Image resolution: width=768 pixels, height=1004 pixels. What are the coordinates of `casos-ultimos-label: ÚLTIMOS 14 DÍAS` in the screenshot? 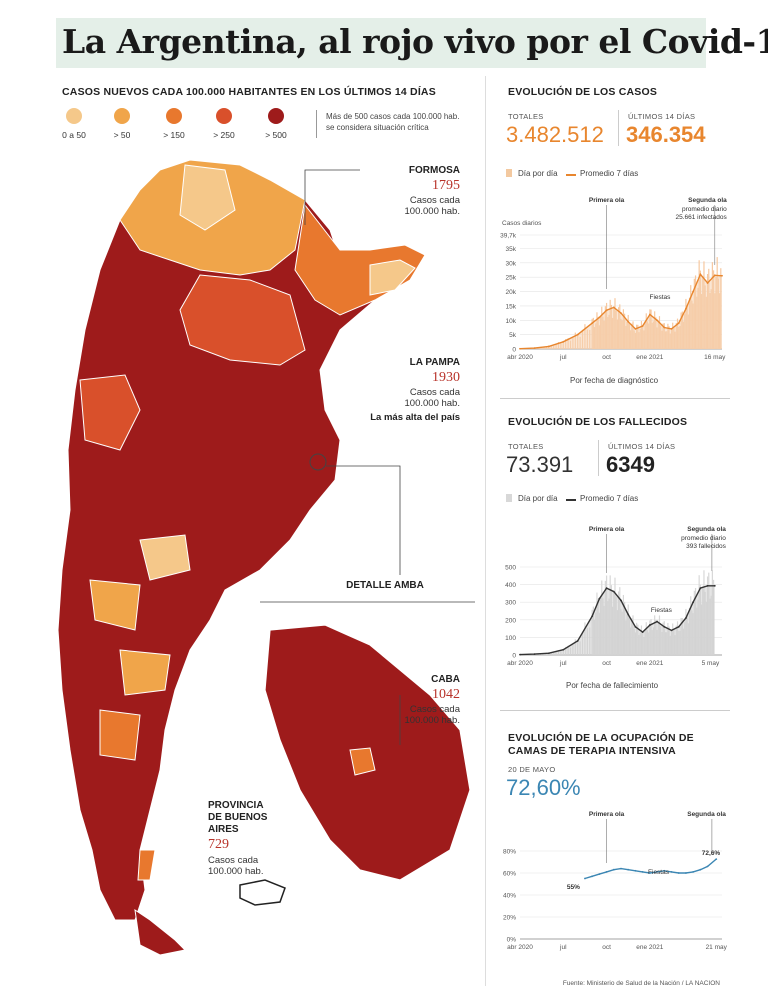 It's located at (662, 116).